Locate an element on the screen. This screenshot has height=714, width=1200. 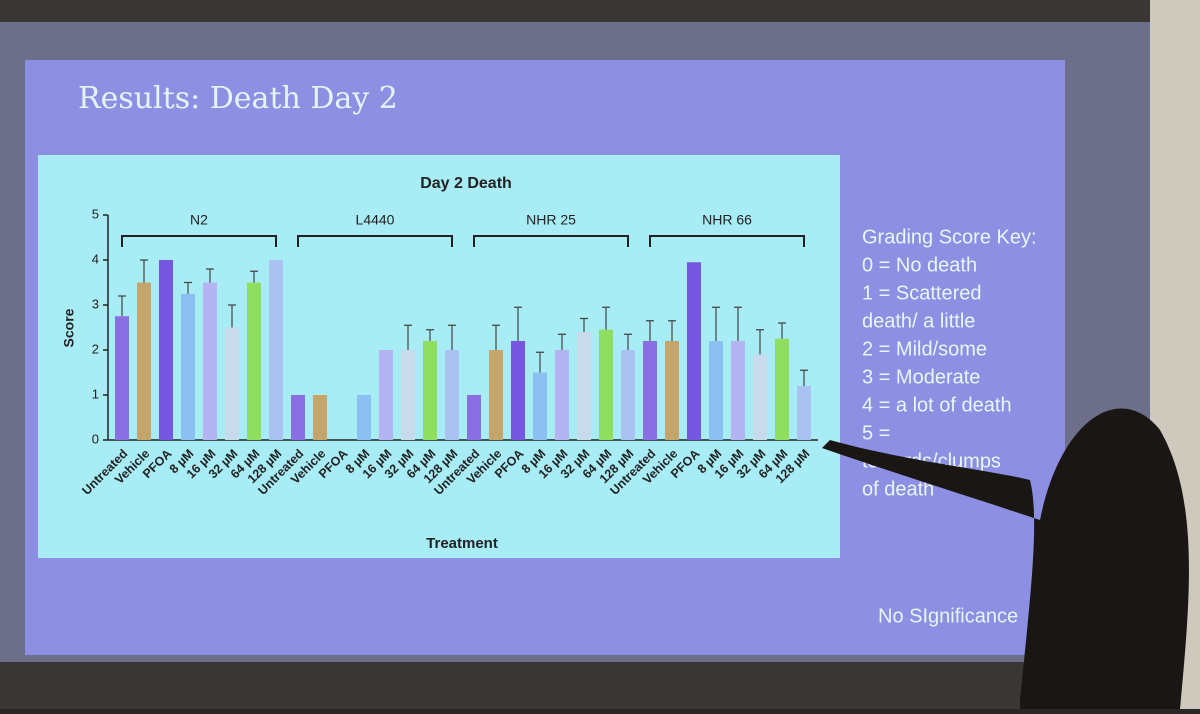
key-line: 5 = is located at coordinates (876, 433).